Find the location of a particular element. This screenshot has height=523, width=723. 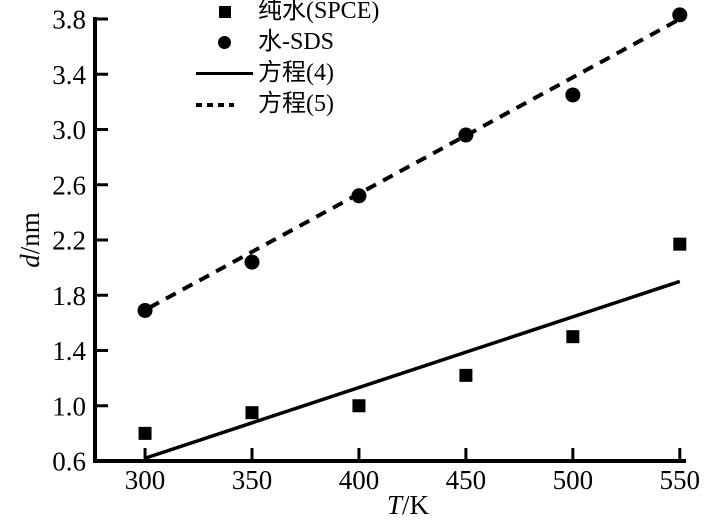

x-tick-label: 400 is located at coordinates (359, 480).